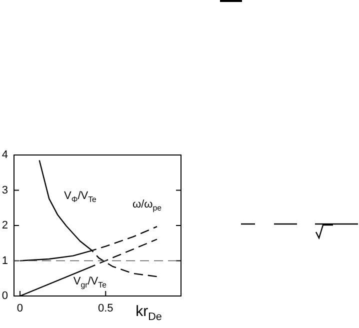 The width and height of the screenshot is (359, 328). I want to click on y-tick-label: 1, so click(5, 260).